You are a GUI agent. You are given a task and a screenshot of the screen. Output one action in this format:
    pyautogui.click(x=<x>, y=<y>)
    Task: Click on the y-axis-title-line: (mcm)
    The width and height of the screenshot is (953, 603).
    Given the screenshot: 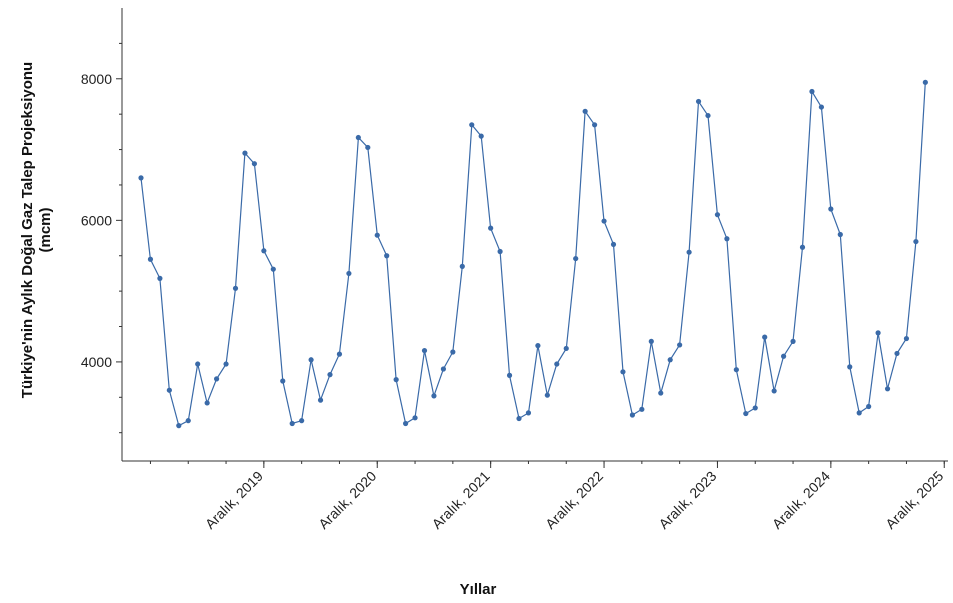 What is the action you would take?
    pyautogui.click(x=45, y=229)
    